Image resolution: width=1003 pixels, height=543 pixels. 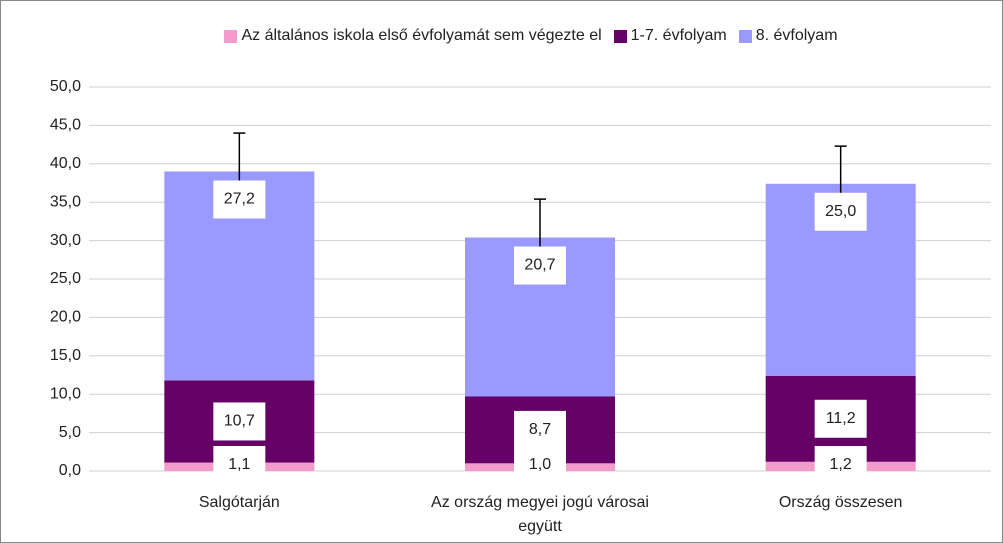 I want to click on y-tick-label: 10,0, so click(x=65, y=393).